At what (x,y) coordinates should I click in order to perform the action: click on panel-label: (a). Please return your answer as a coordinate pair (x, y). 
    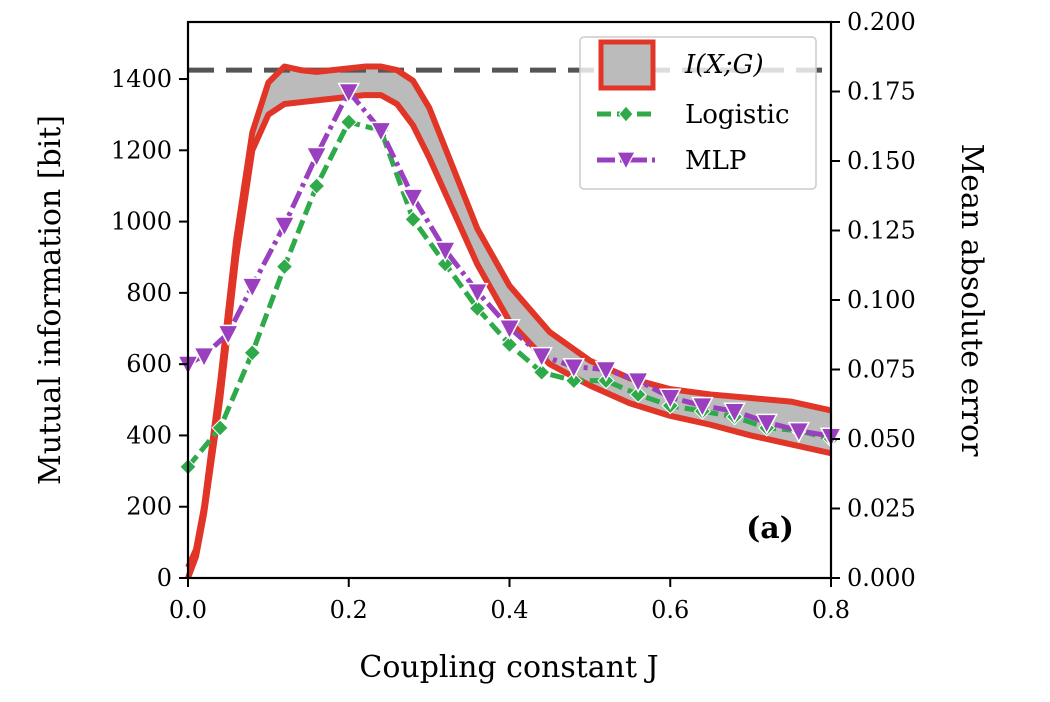
    Looking at the image, I should click on (770, 528).